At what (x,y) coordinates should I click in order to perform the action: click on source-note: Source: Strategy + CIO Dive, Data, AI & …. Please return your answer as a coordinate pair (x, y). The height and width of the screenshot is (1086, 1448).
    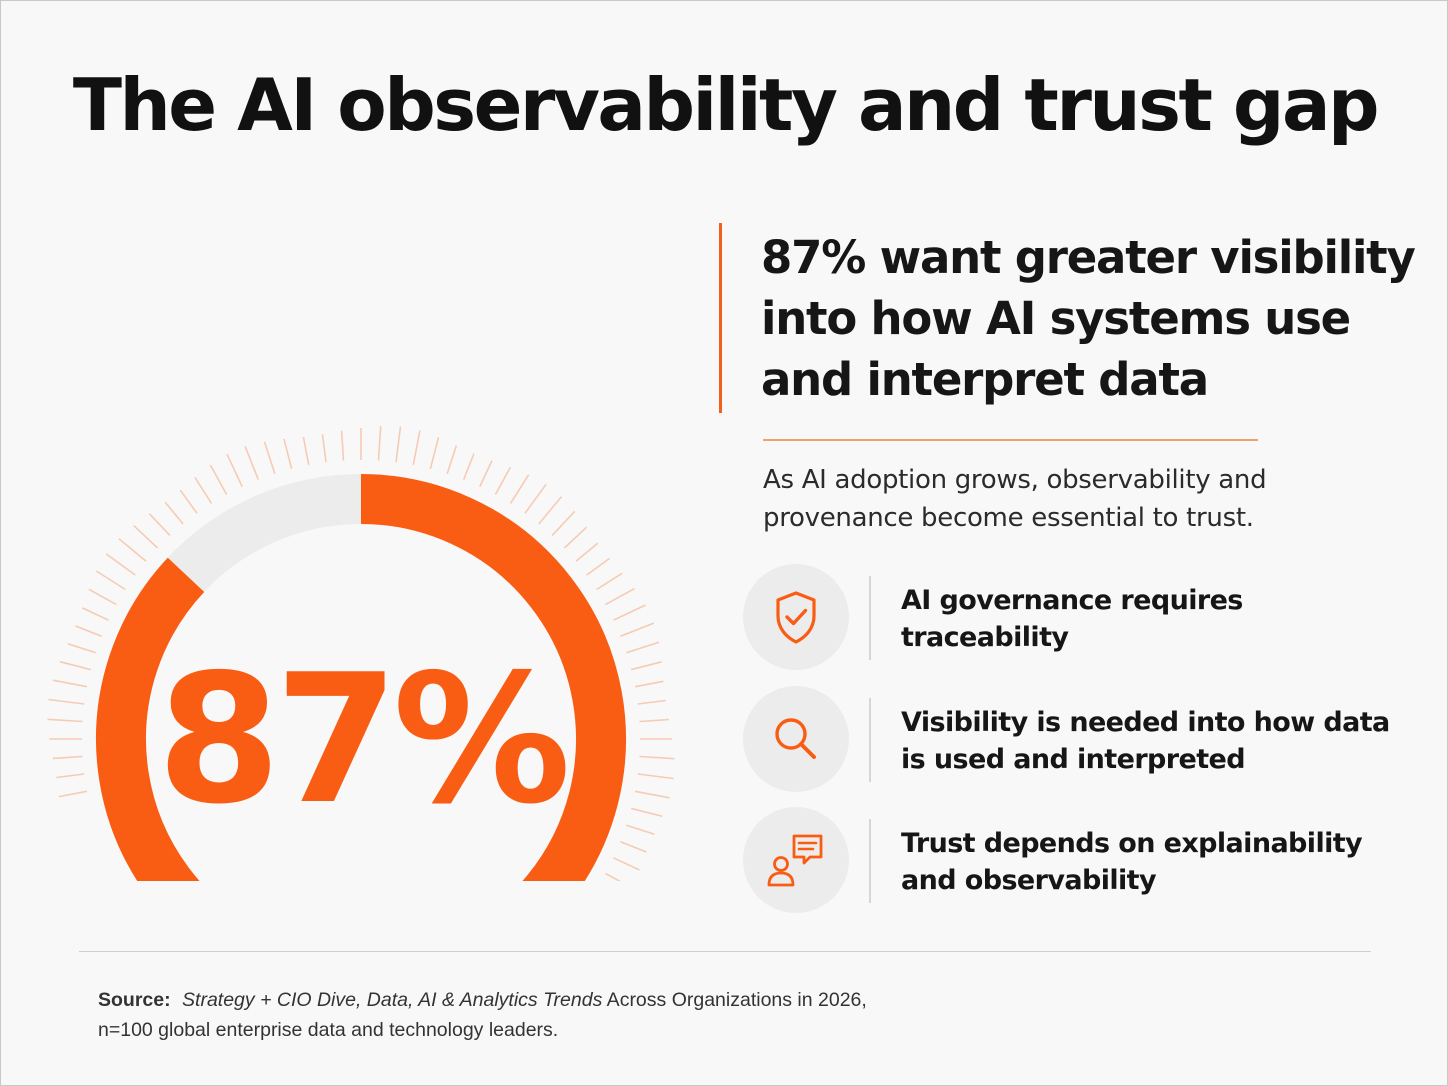
    Looking at the image, I should click on (648, 1015).